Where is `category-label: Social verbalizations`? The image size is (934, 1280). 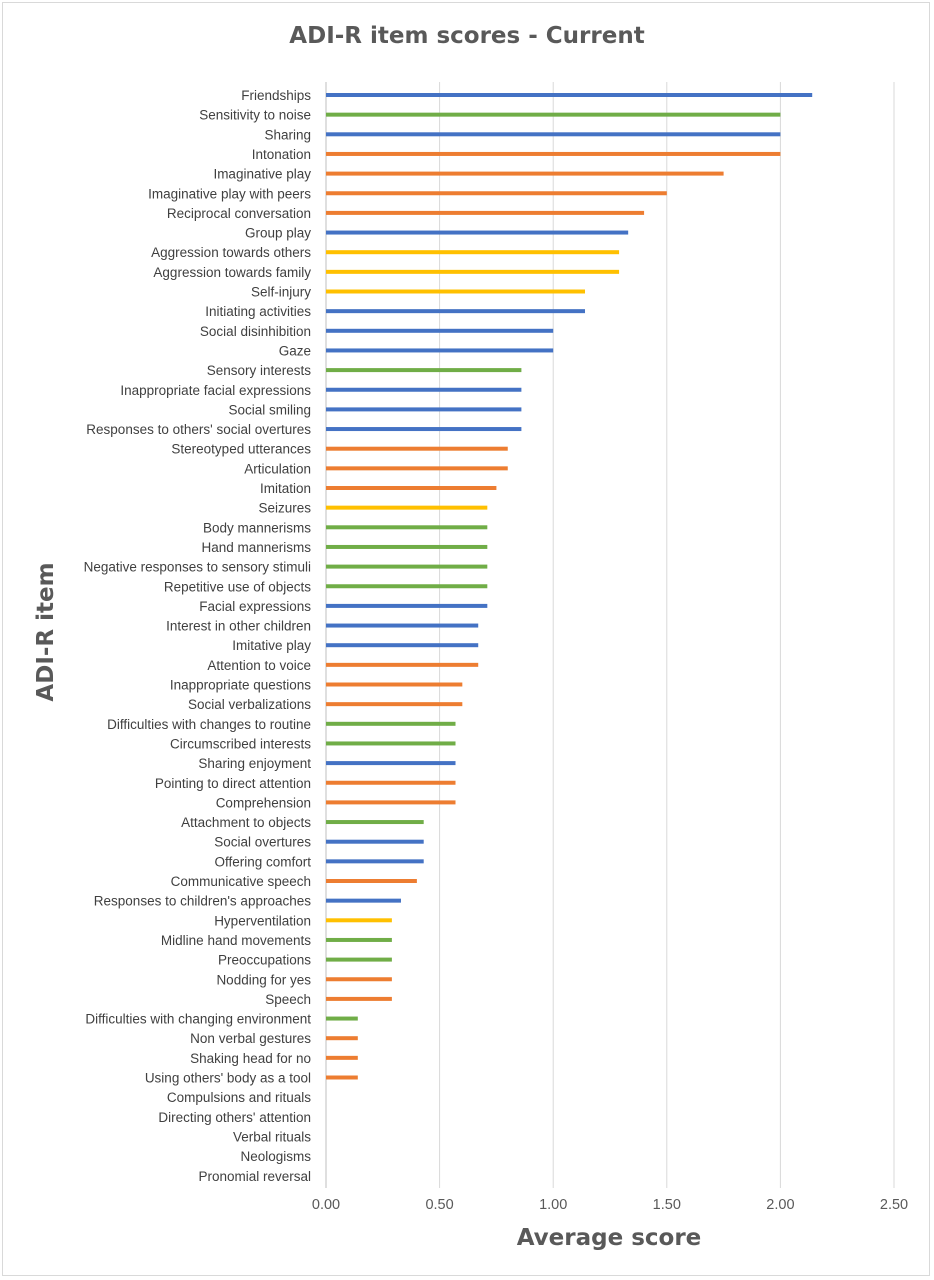
category-label: Social verbalizations is located at coordinates (249, 704).